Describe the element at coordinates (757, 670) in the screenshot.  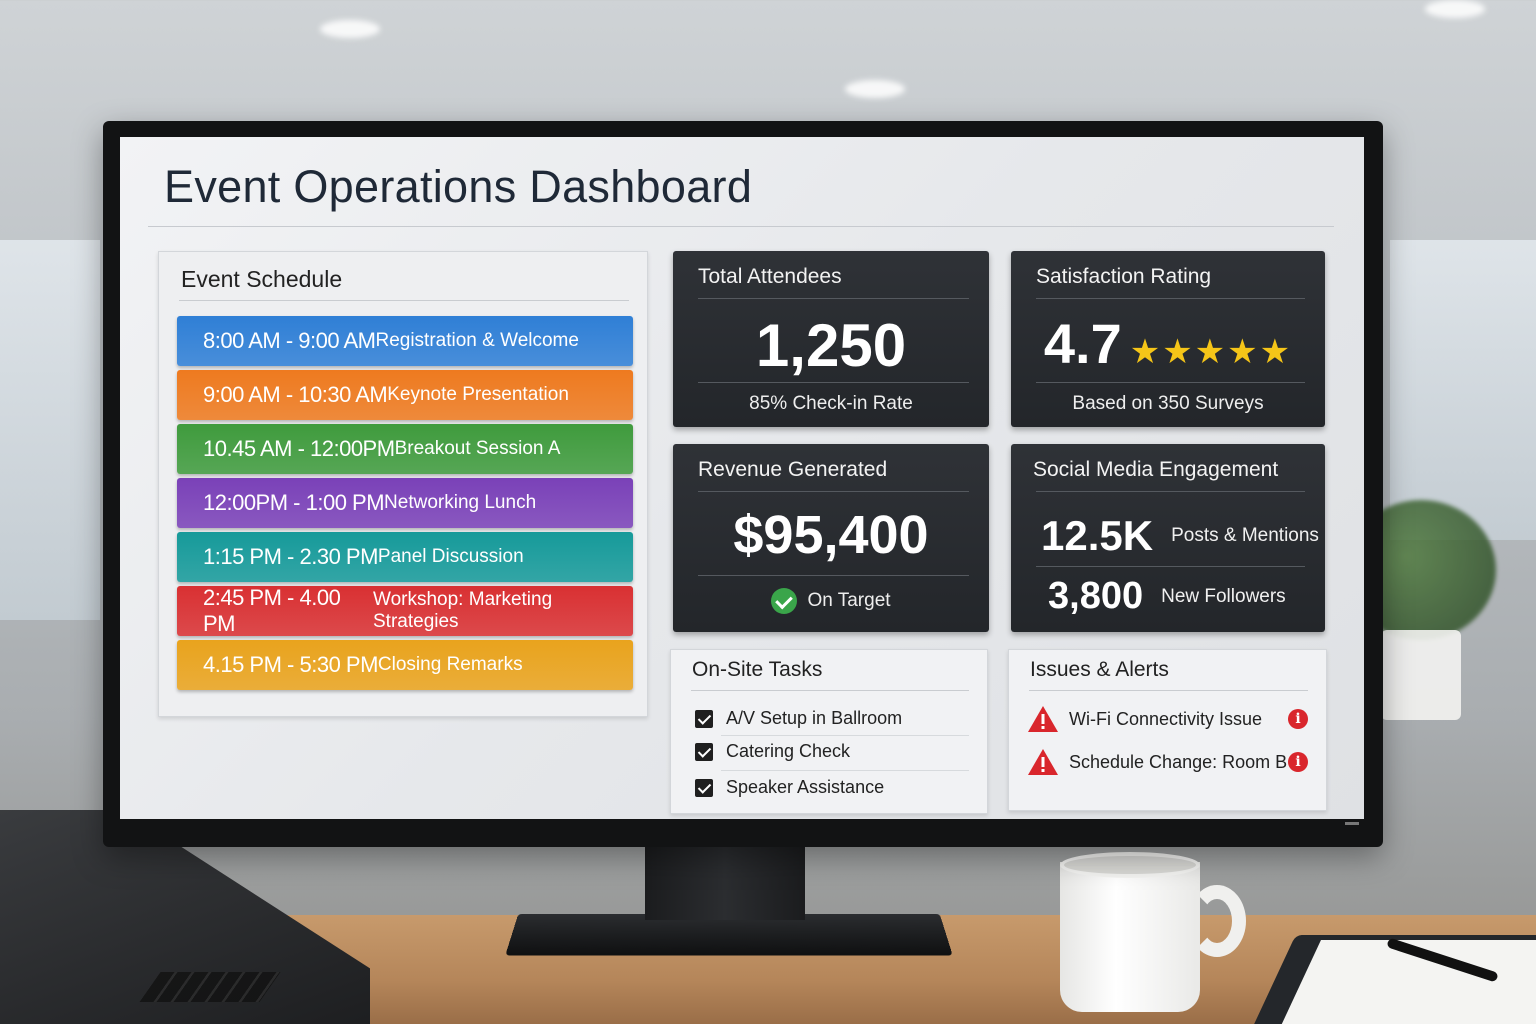
I see `tasks-heading: On-Site Tasks` at that location.